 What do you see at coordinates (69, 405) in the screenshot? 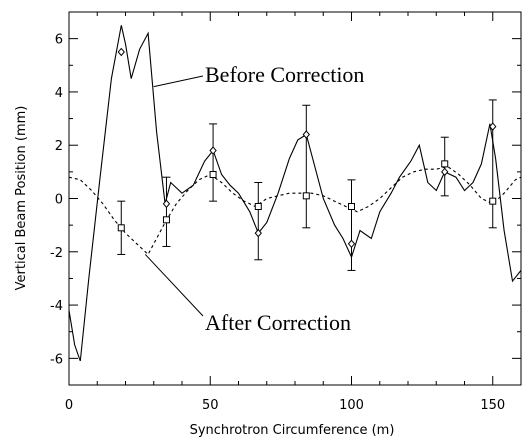
I see `x-tick-label: 0` at bounding box center [69, 405].